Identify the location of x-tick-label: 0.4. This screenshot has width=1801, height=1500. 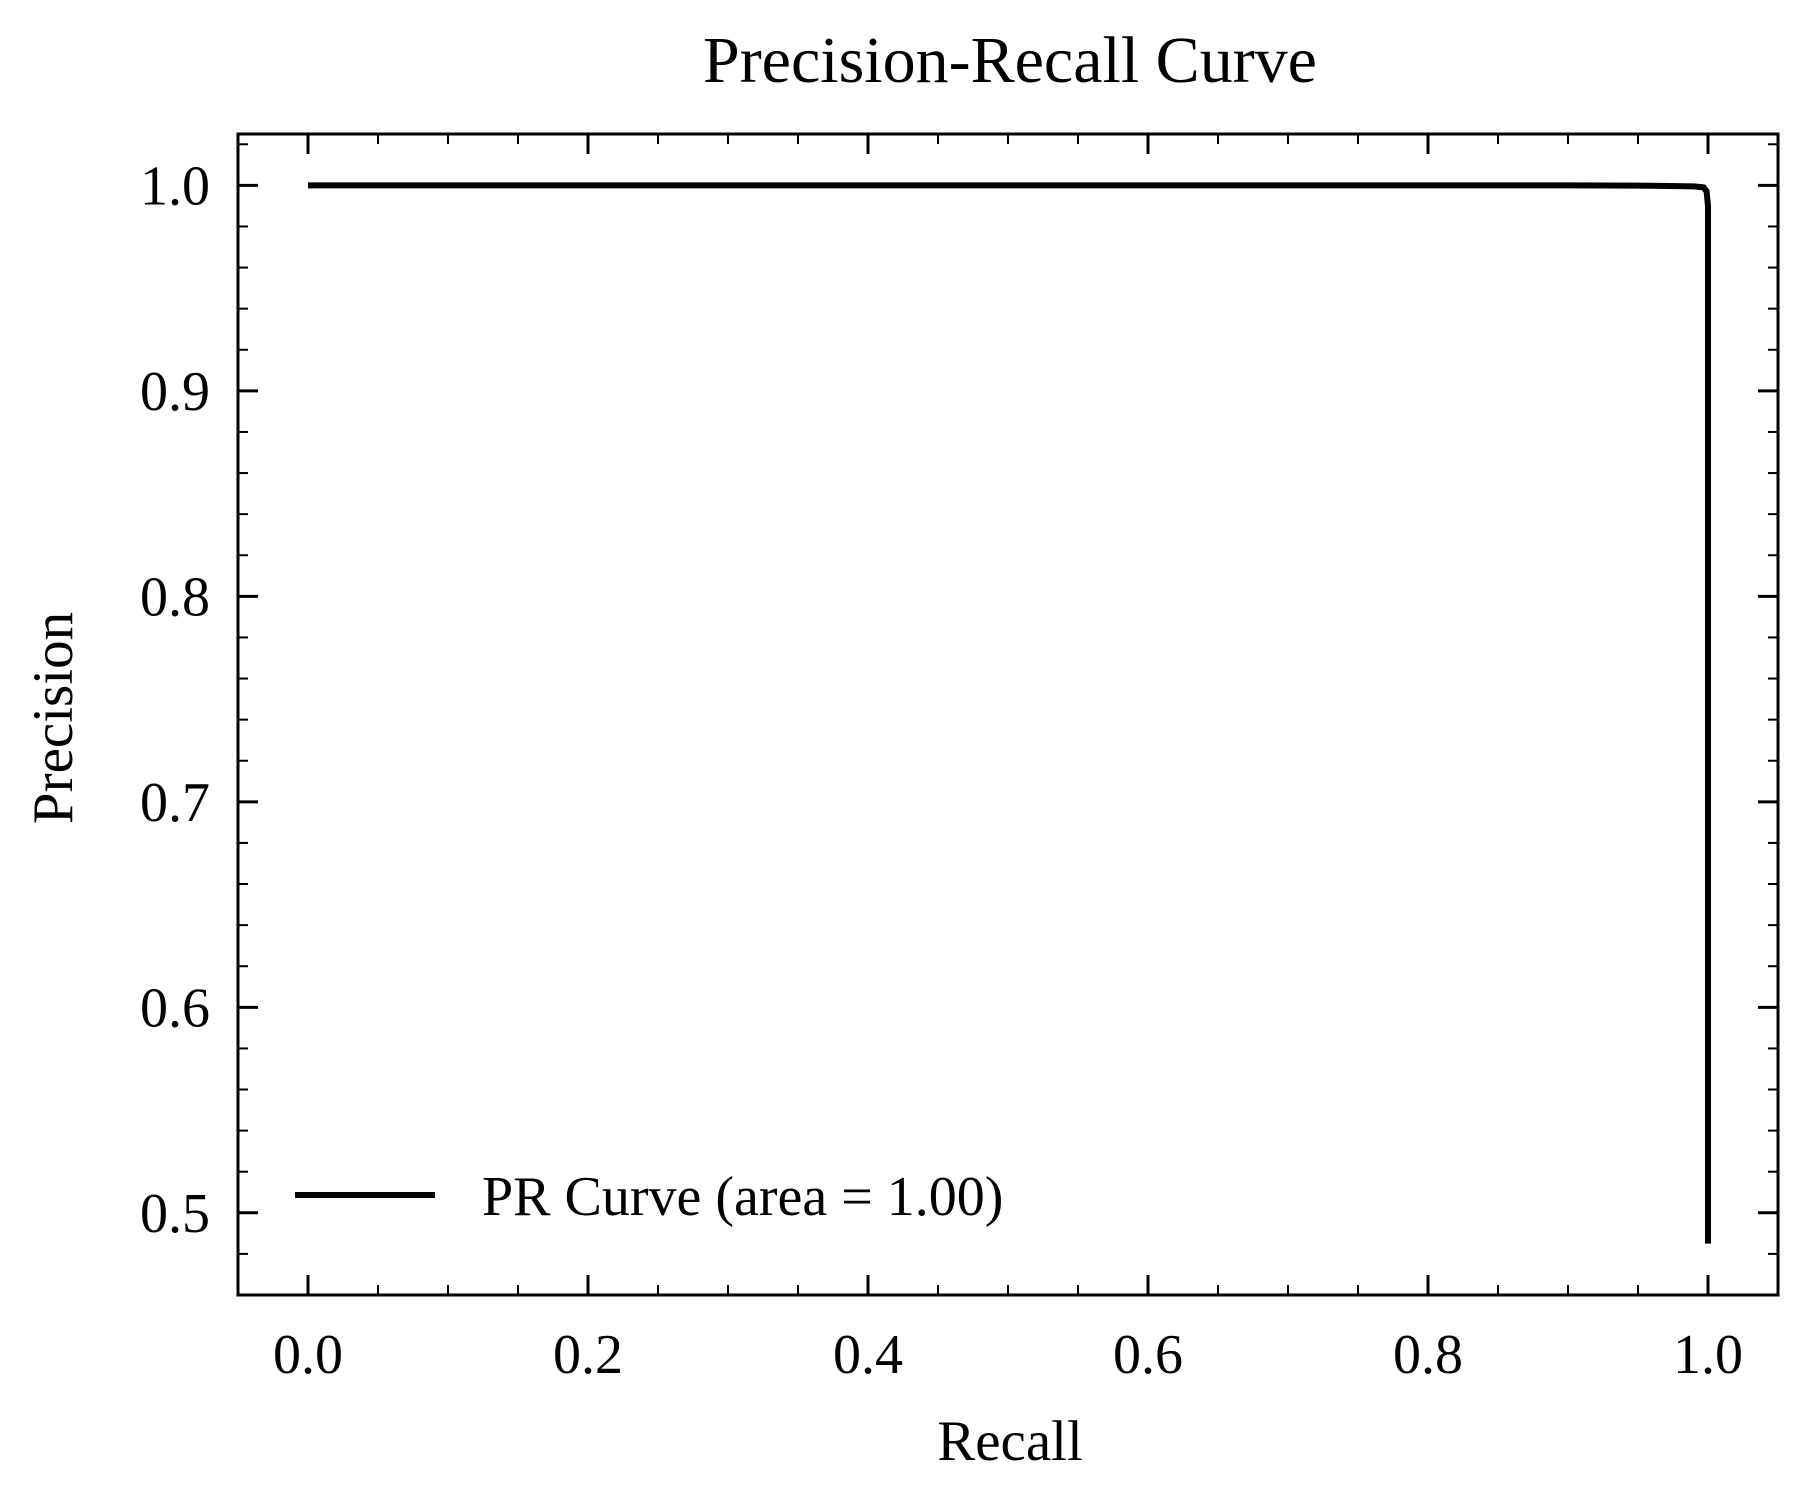
(868, 1355).